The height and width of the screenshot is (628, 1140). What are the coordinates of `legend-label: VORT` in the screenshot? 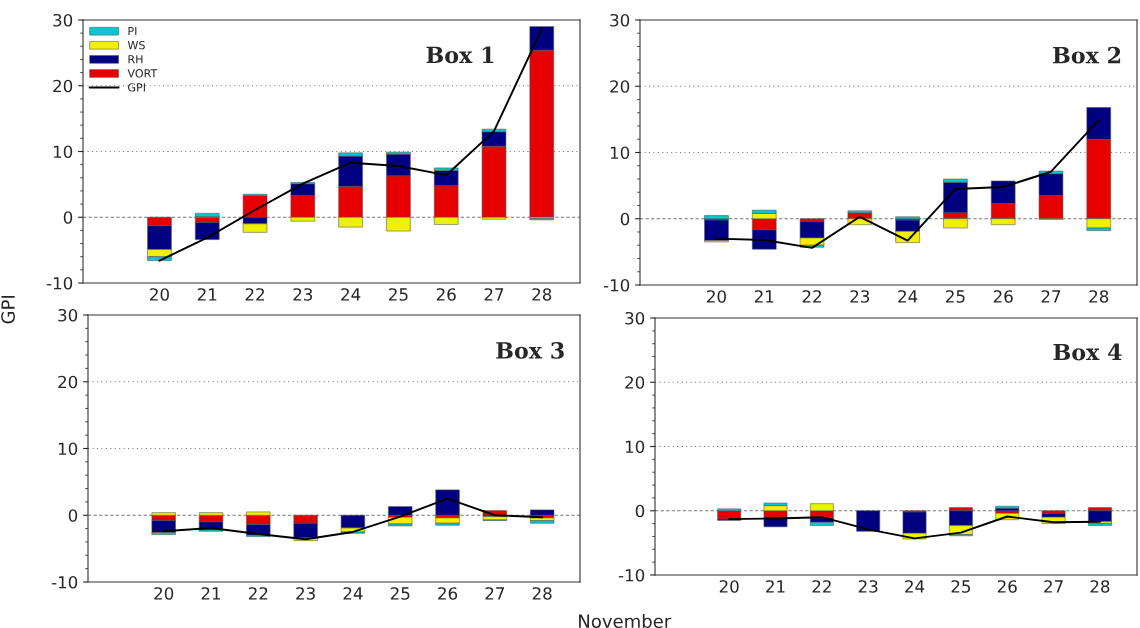 It's located at (142, 73).